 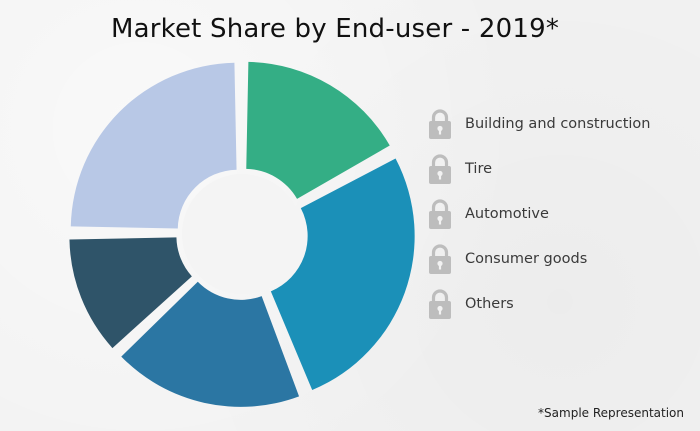 What do you see at coordinates (335, 29) in the screenshot?
I see `chart-title: Market Share by End-user - 2019*` at bounding box center [335, 29].